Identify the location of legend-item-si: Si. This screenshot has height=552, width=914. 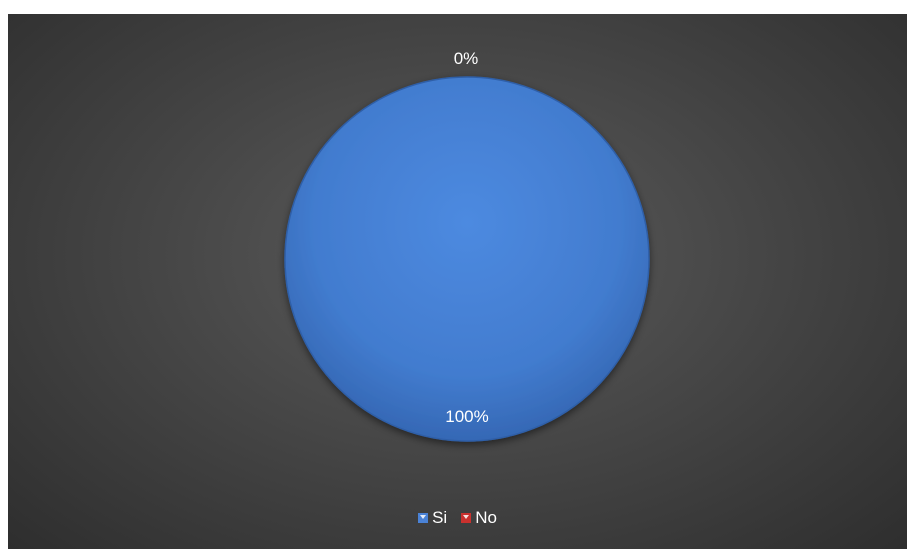
(432, 518).